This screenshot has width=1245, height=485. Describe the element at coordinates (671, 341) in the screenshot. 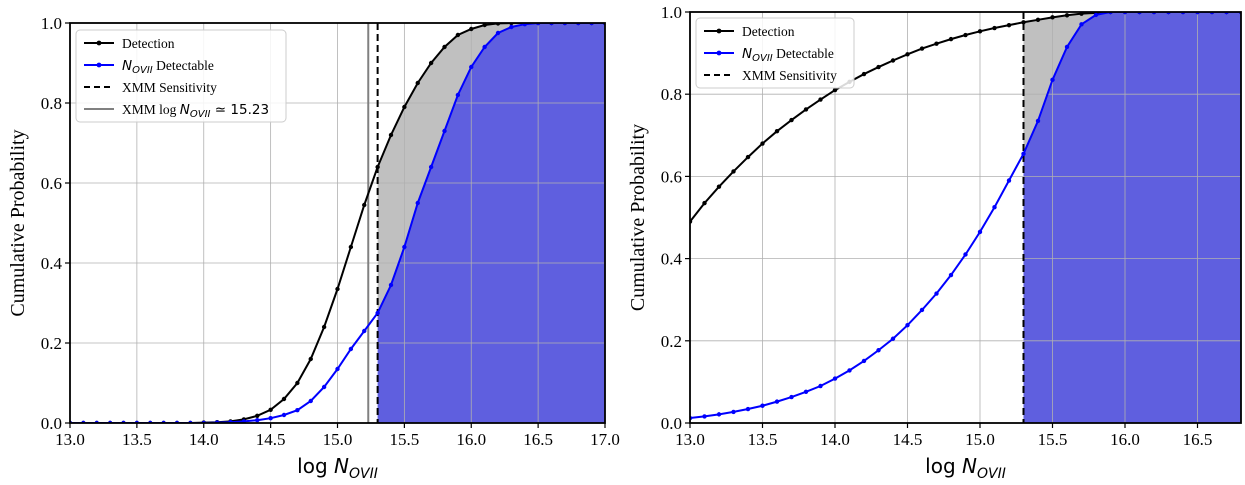

I see `y-tick-label: 0.2` at that location.